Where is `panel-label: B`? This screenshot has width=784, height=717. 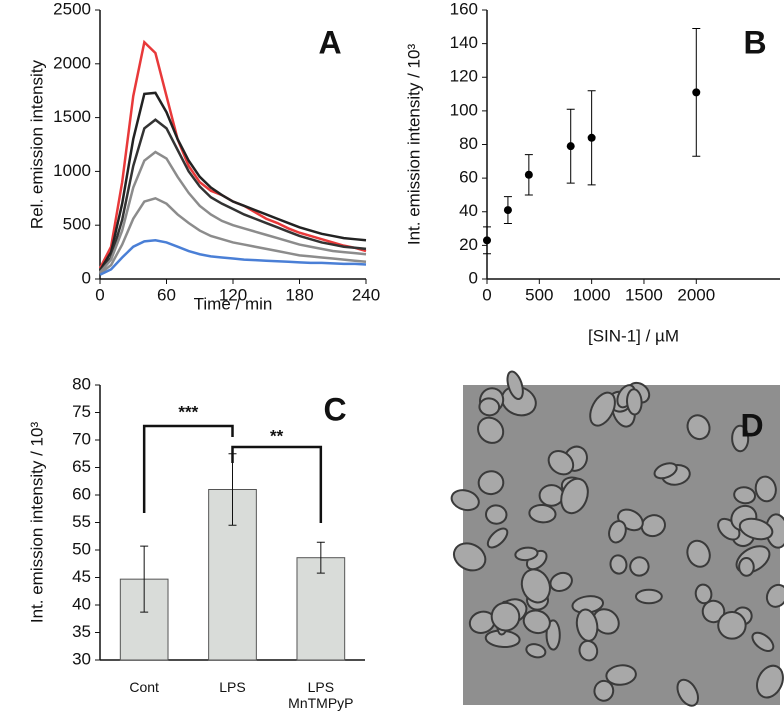
panel-label: B is located at coordinates (754, 42).